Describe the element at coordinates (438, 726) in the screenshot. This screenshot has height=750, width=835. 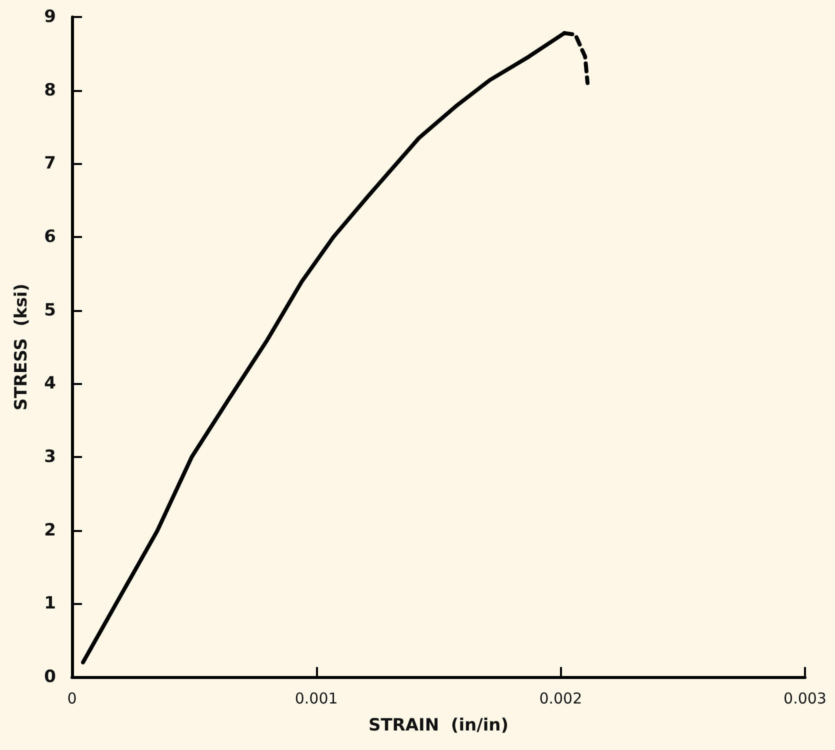
I see `x-axis-title: STRAIN (in/in)` at that location.